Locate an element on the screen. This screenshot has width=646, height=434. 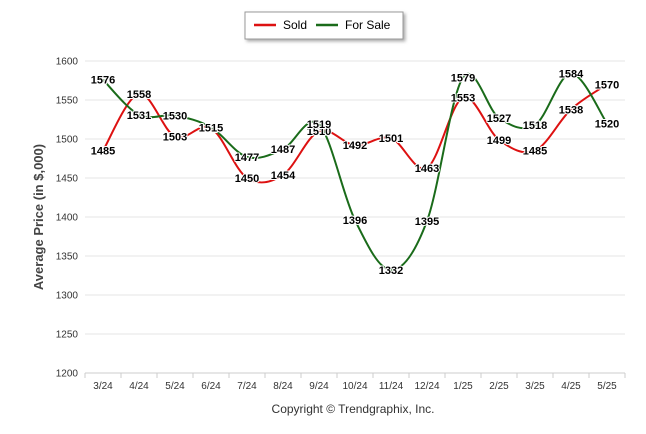
data-label-sold: 1463 is located at coordinates (427, 169).